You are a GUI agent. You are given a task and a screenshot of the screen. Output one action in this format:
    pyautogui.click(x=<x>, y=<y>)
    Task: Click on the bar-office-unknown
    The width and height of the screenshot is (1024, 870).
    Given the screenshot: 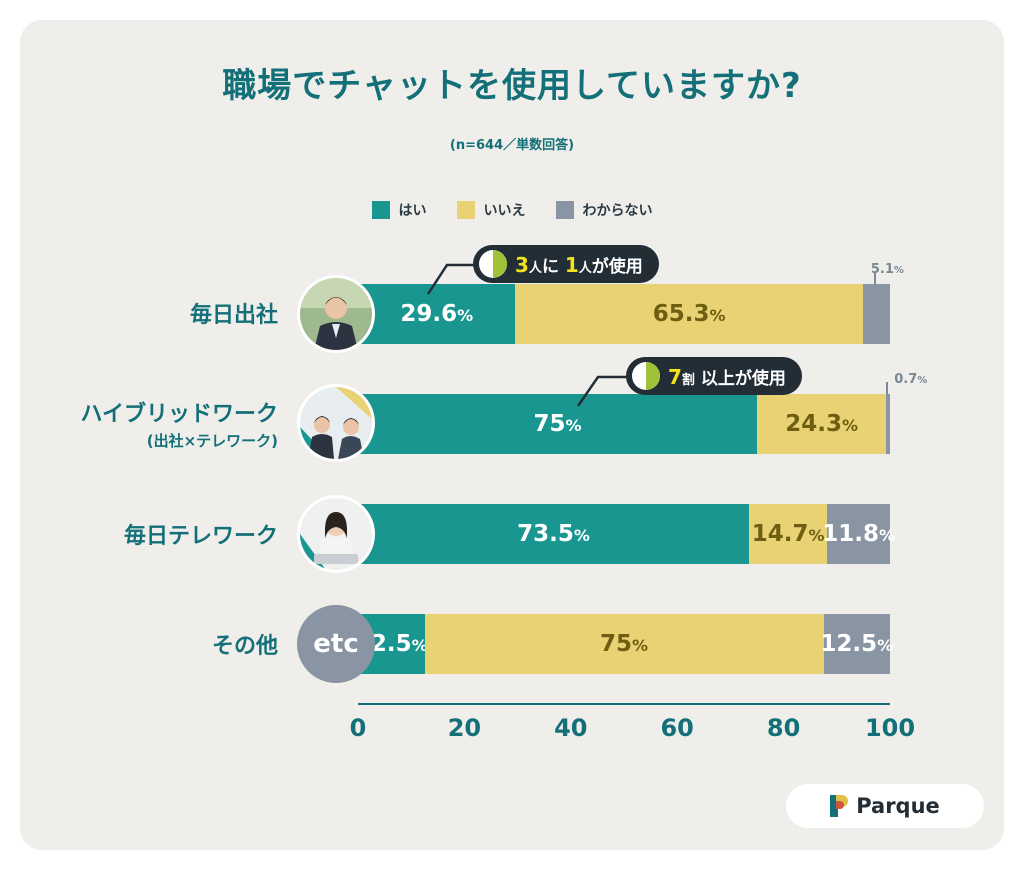 What is the action you would take?
    pyautogui.click(x=876, y=314)
    